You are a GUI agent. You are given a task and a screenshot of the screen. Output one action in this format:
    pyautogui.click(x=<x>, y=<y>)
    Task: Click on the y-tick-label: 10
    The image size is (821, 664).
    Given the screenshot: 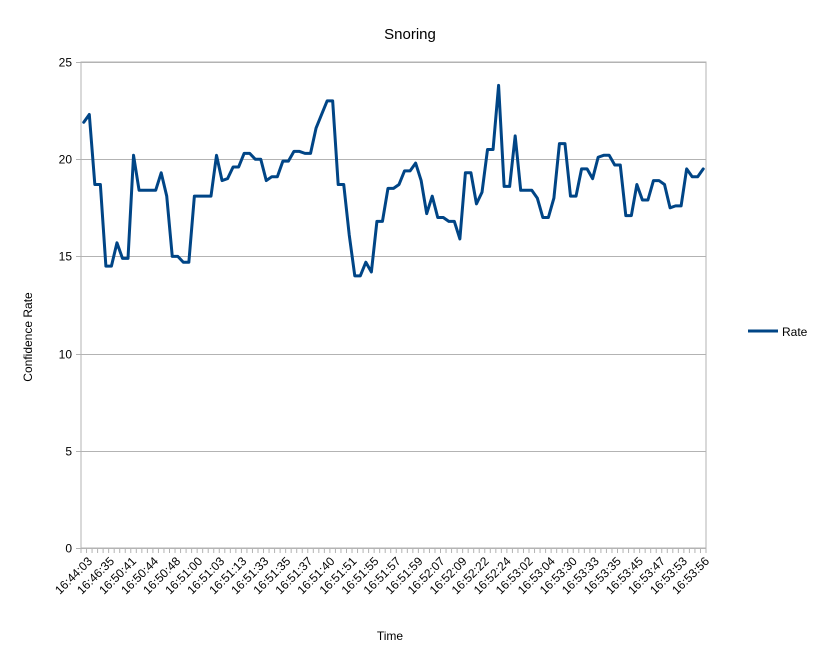 What is the action you would take?
    pyautogui.click(x=66, y=355)
    